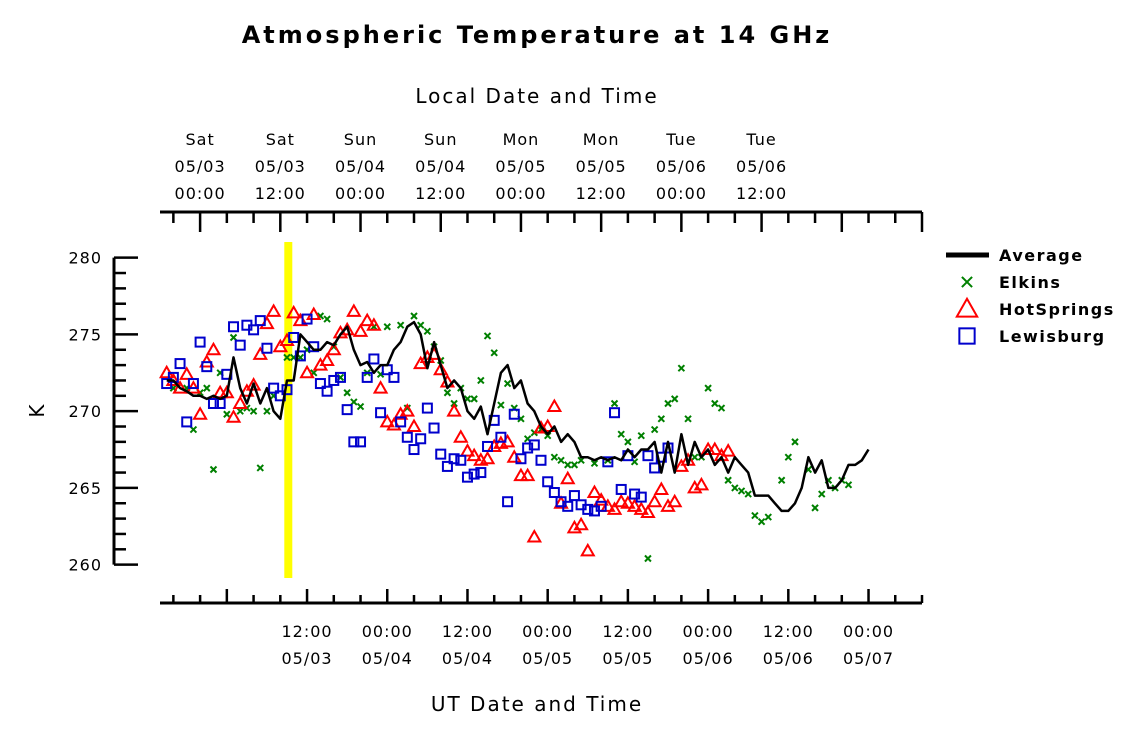 This screenshot has height=731, width=1125. What do you see at coordinates (200, 166) in the screenshot?
I see `top-tick-date: 05/03` at bounding box center [200, 166].